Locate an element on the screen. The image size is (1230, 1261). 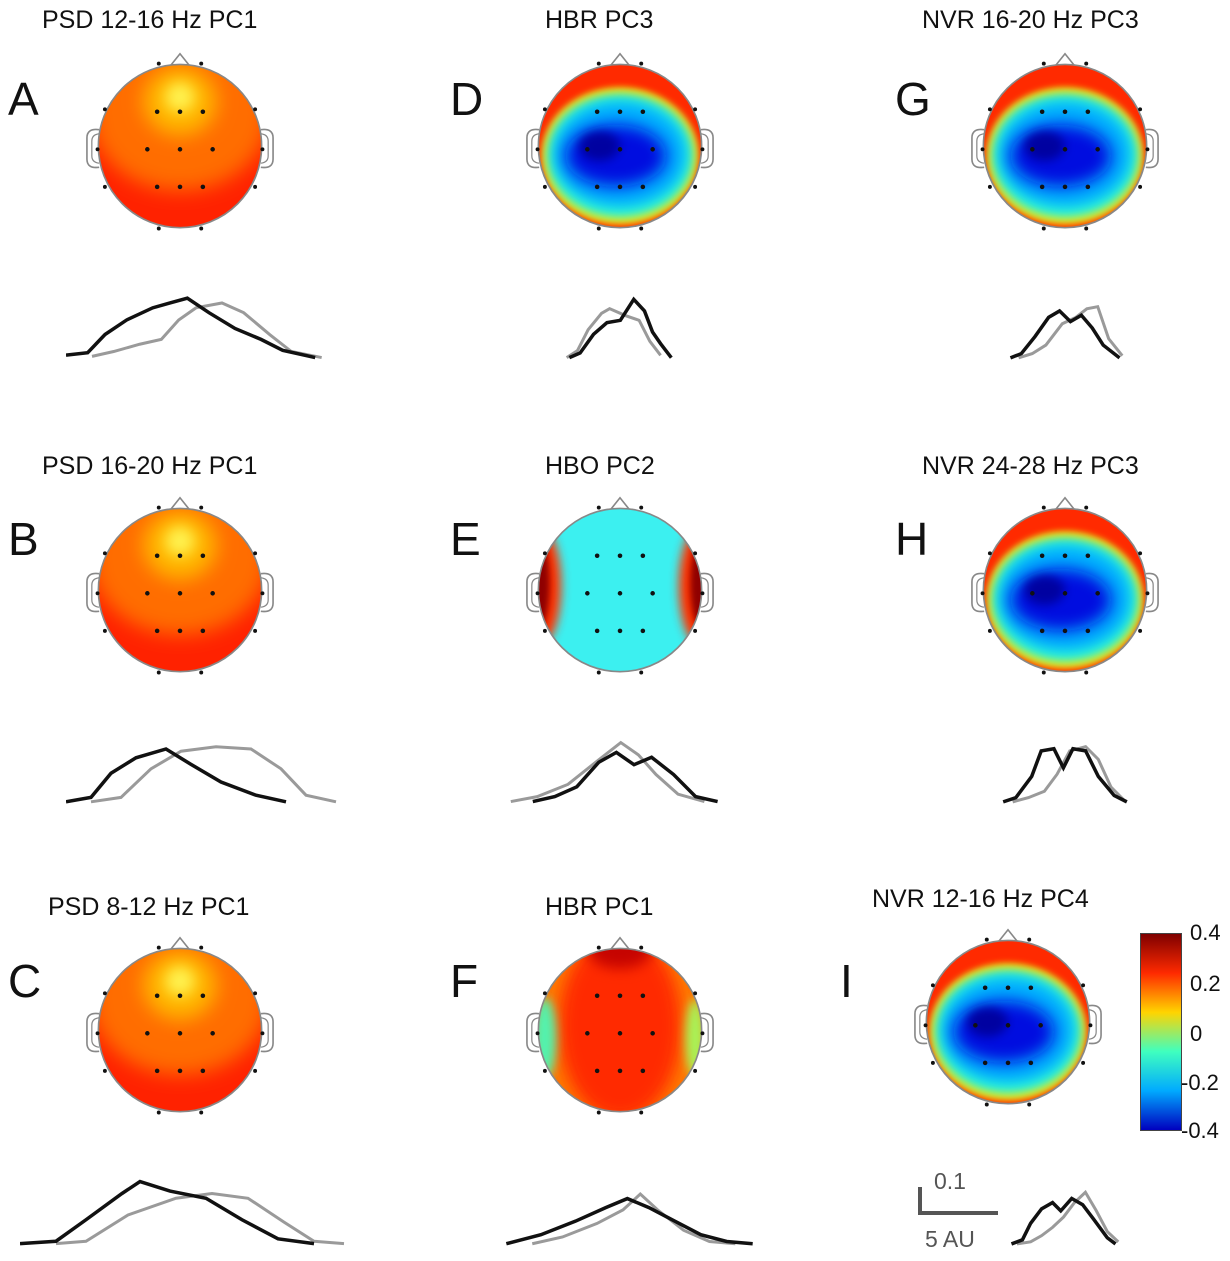
panel-b-letter: B is located at coordinates (23, 539).